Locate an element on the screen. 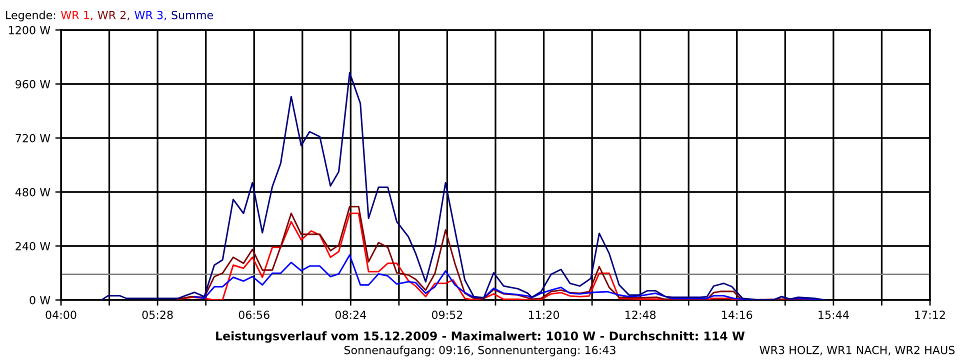  text: Leistungsverlauf vom 15.12.2009 - Maximalwert: 1010 W - Durchschnitt: 114 W is located at coordinates (480, 337).